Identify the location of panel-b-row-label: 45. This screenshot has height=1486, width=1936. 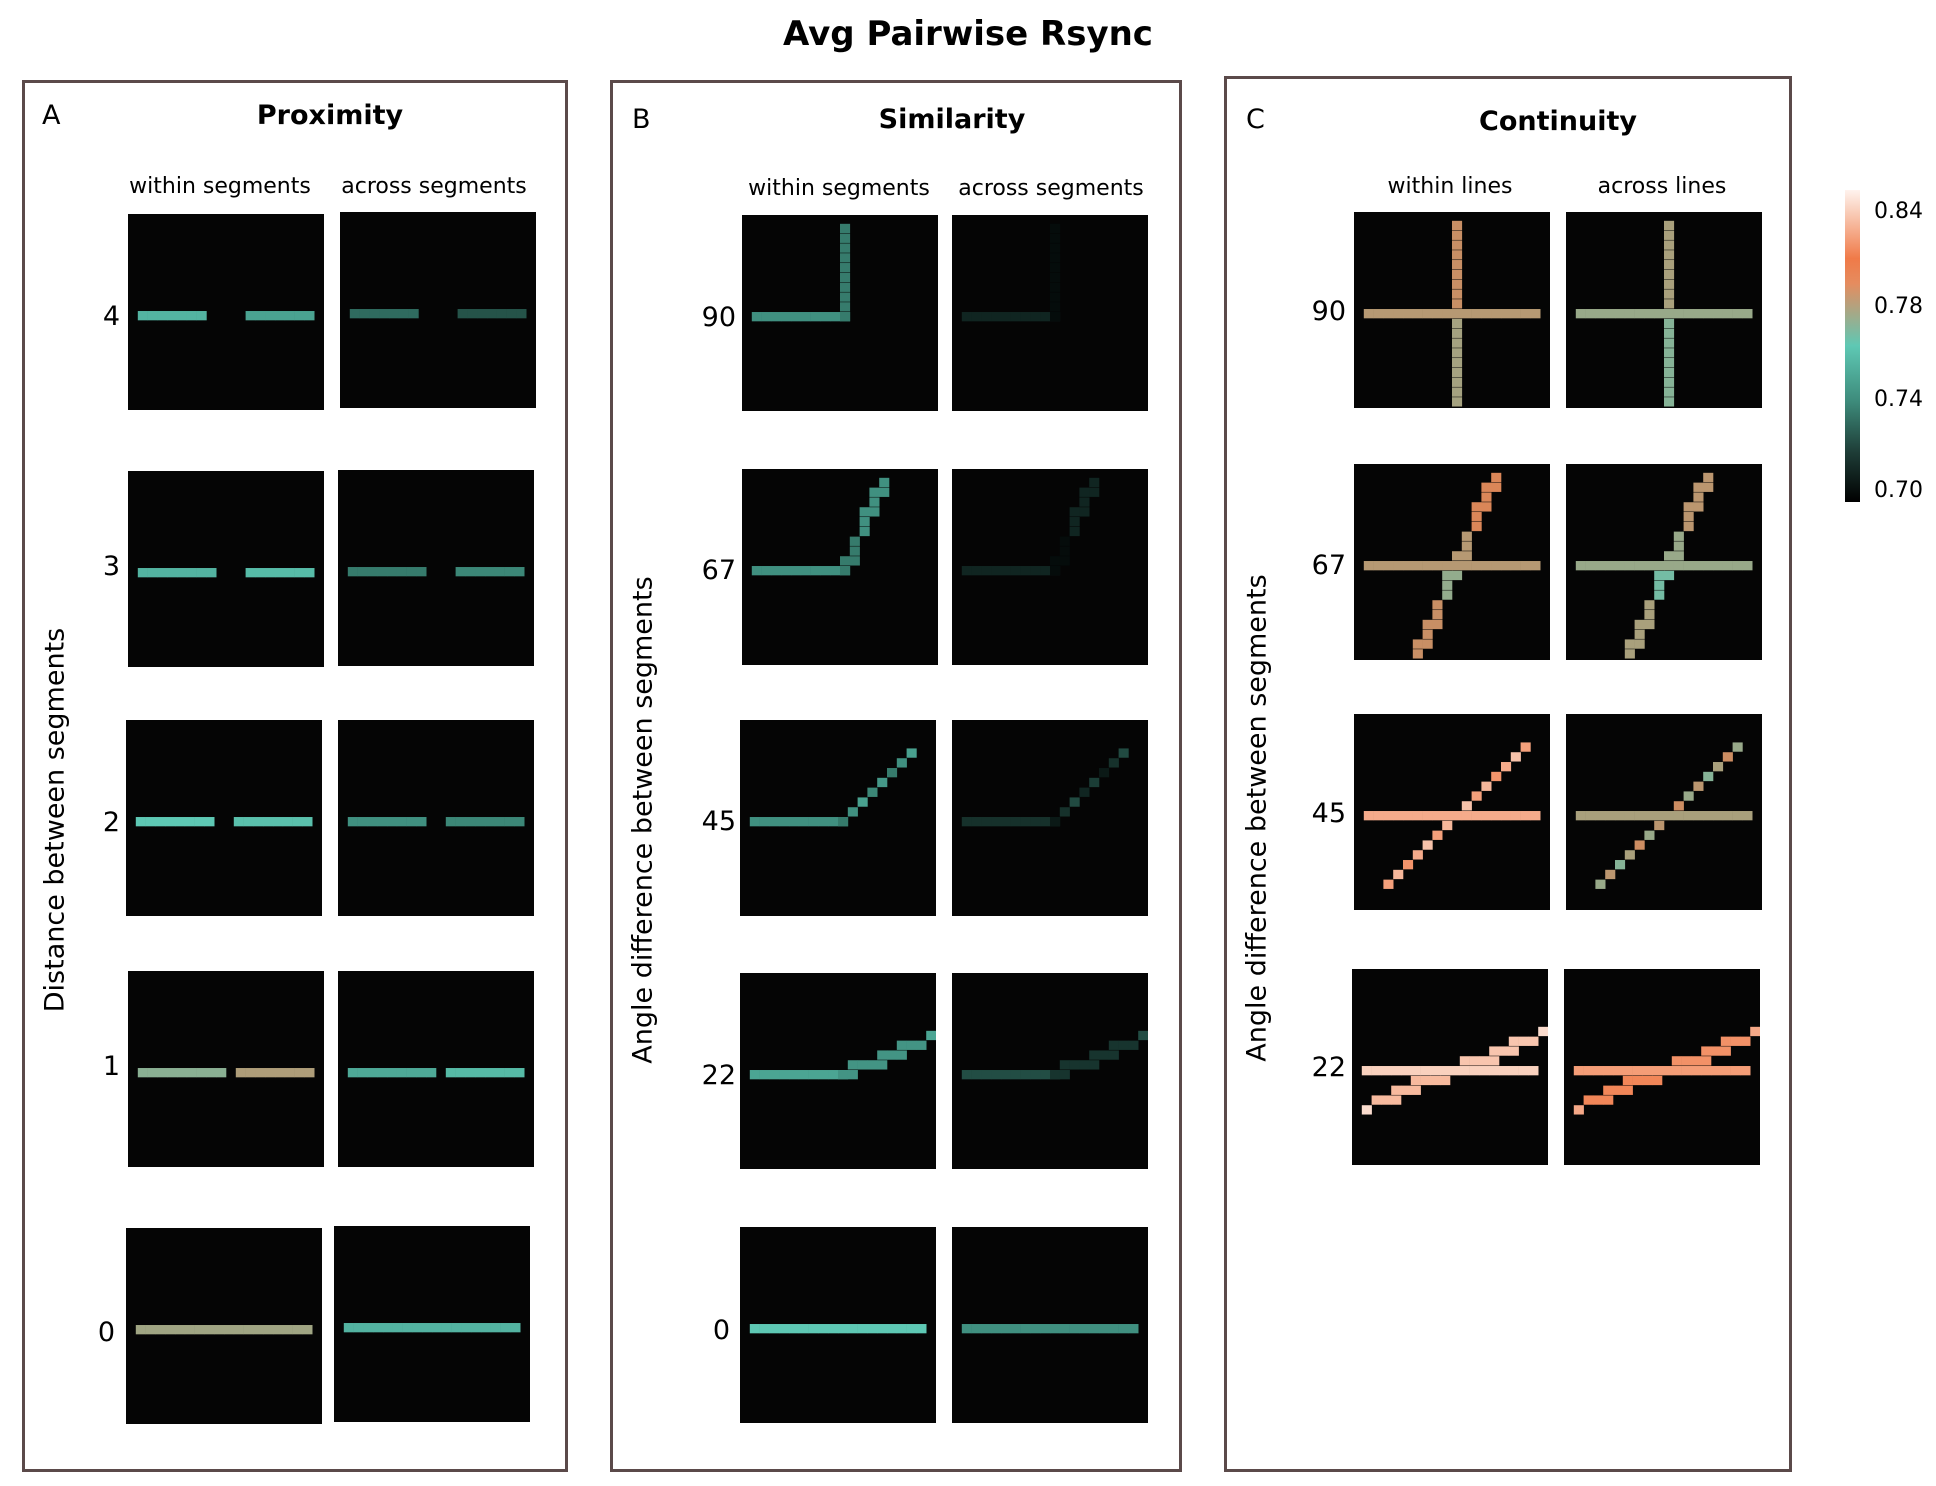
(718, 821).